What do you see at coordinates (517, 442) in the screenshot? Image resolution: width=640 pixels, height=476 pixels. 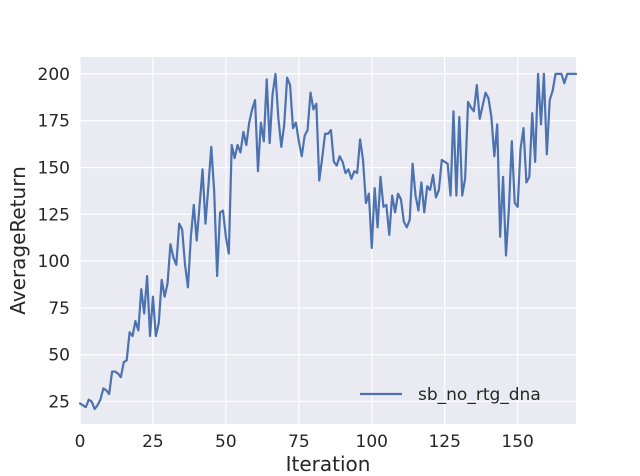 I see `x-tick-label: 150` at bounding box center [517, 442].